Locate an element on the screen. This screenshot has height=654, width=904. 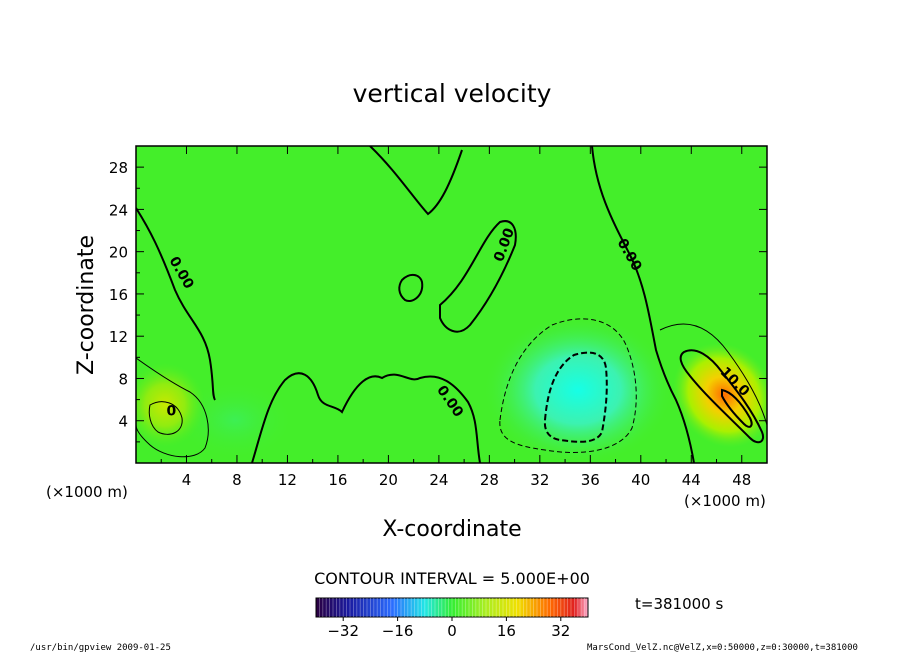
x-tick-label: 16 is located at coordinates (337, 480).